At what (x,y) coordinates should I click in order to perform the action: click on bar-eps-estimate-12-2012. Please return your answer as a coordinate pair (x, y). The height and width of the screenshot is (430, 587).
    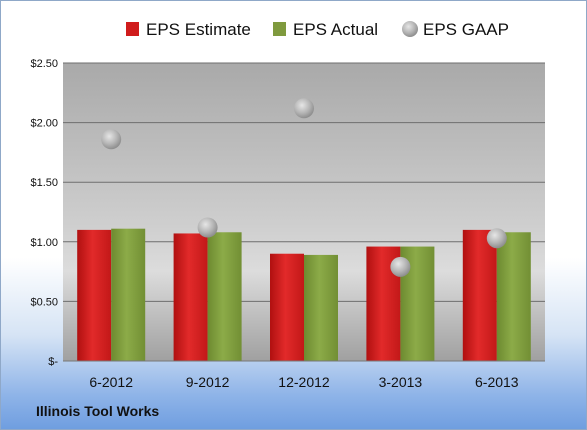
    Looking at the image, I should click on (287, 307).